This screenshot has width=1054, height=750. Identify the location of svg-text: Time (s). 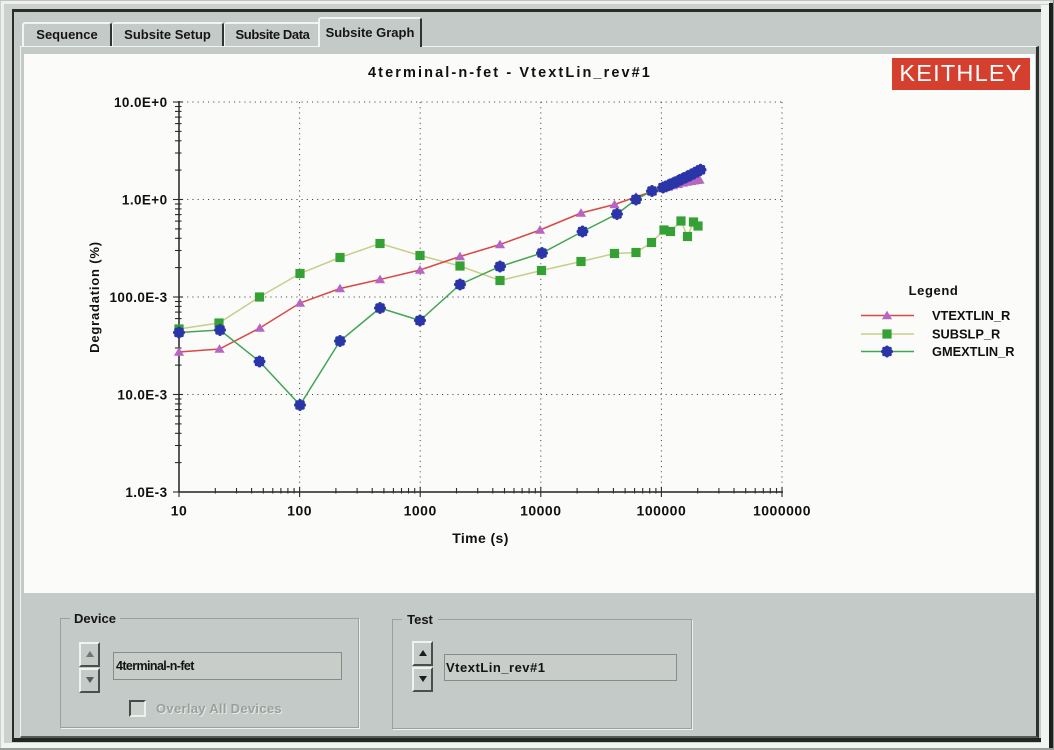
(480, 538).